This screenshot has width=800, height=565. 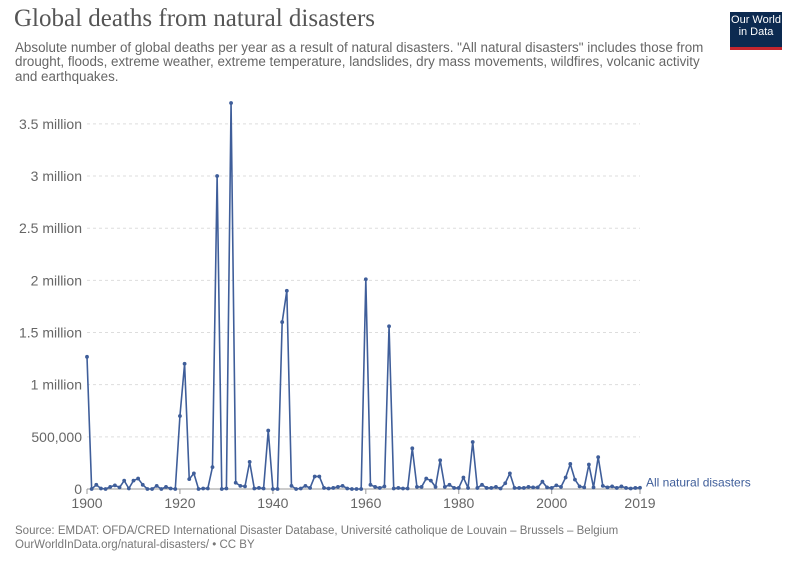 I want to click on owid-logo: Our World in Data, so click(x=756, y=31).